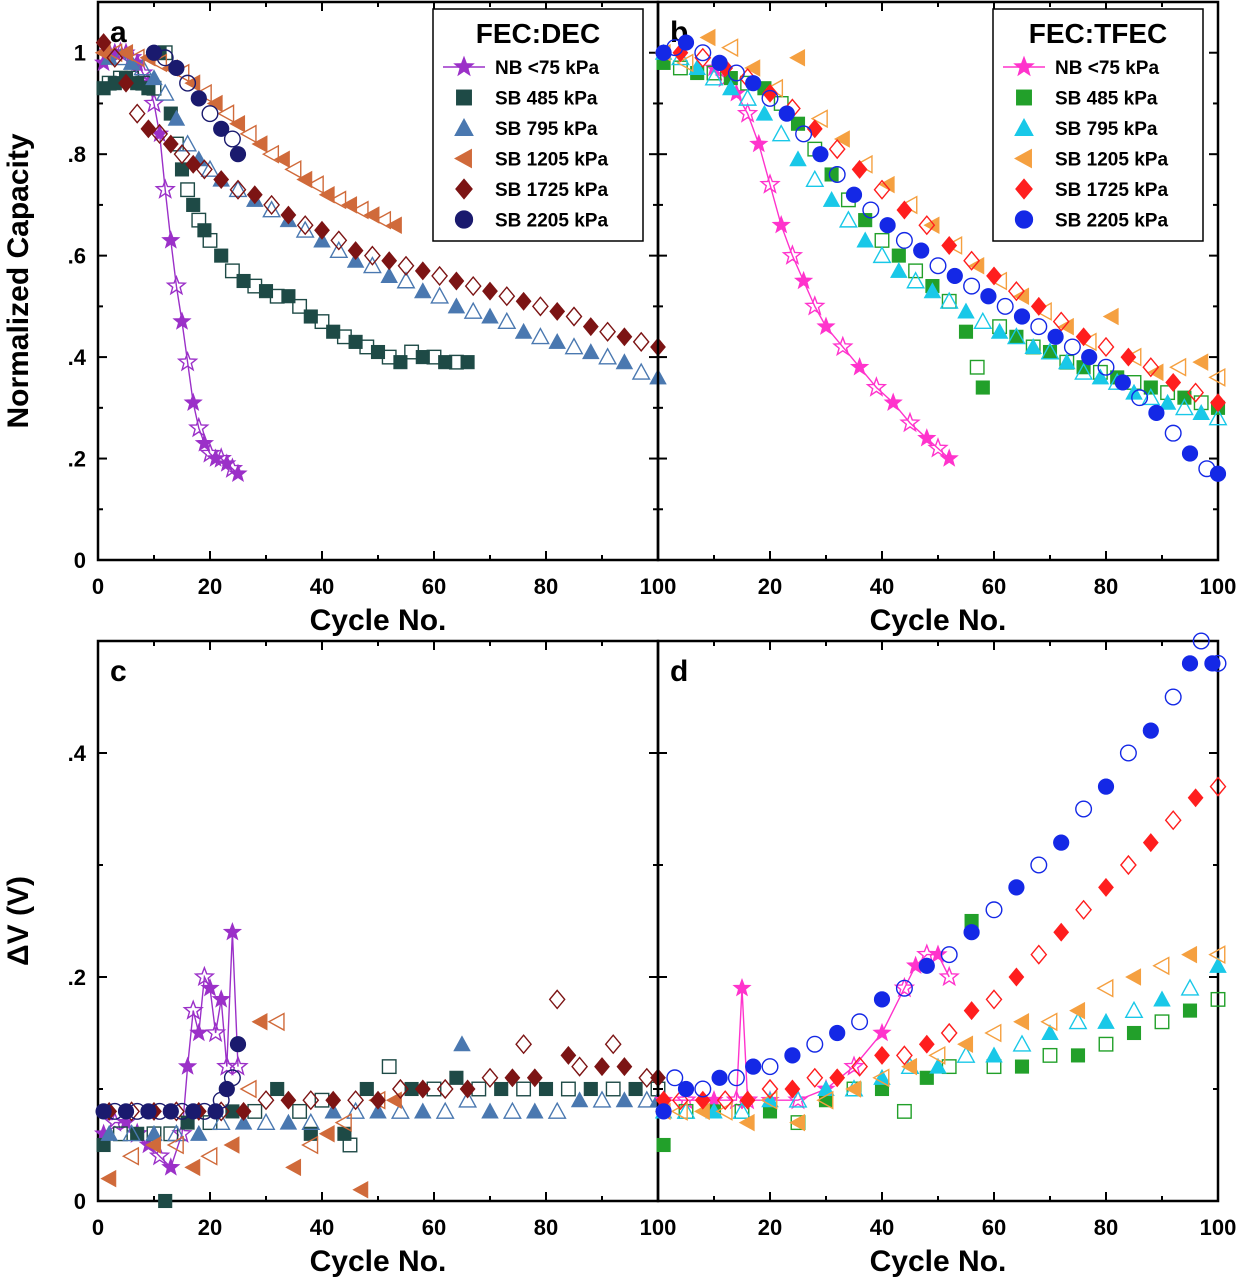 This screenshot has height=1280, width=1244. What do you see at coordinates (882, 586) in the screenshot?
I see `x-tick-label: 40` at bounding box center [882, 586].